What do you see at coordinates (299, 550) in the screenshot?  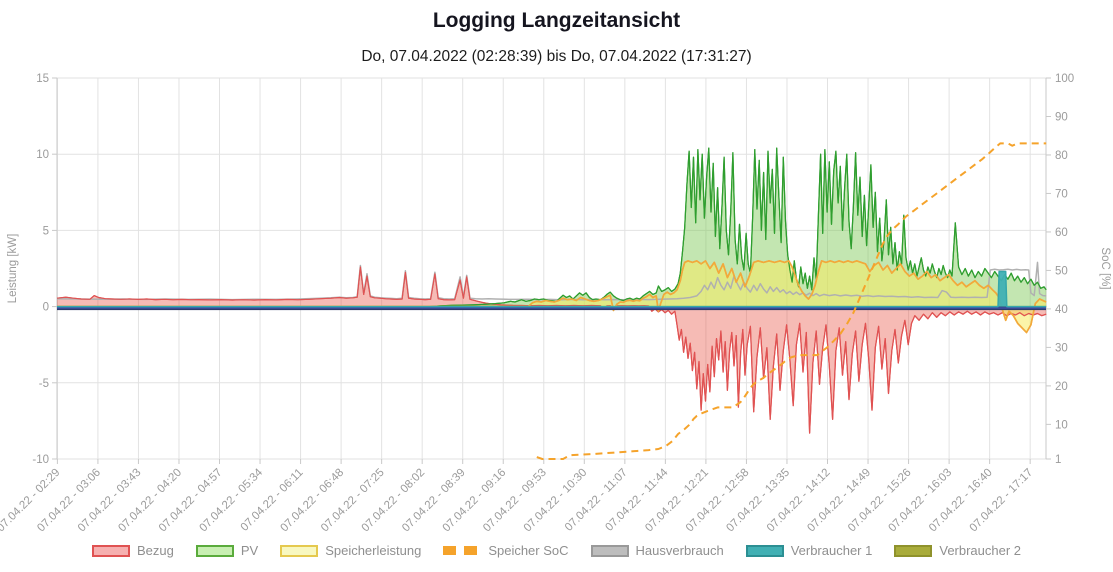 I see `legend-swatch-speicherleistung` at bounding box center [299, 550].